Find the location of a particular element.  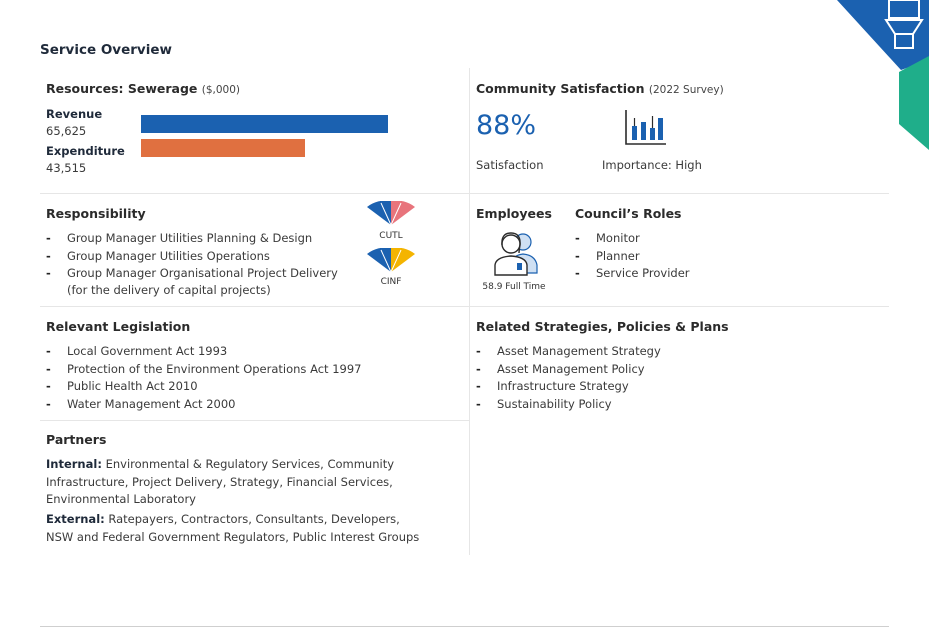

footer-divider is located at coordinates (464, 626).